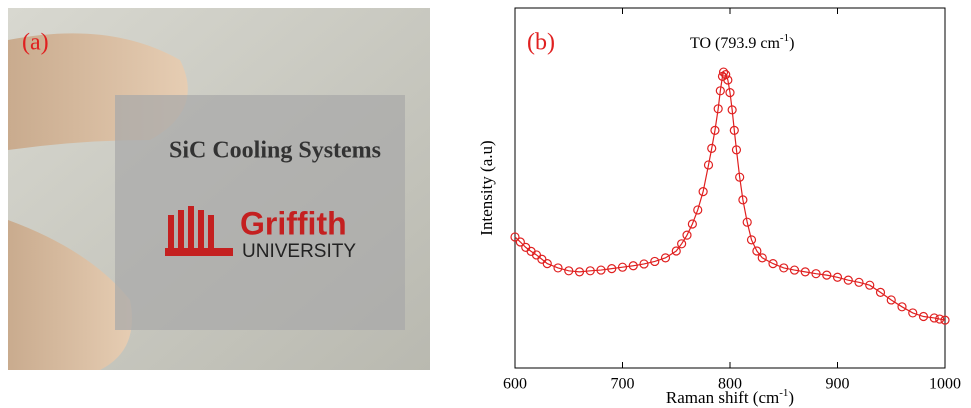 Image resolution: width=971 pixels, height=408 pixels. I want to click on logo-subtext: UNIVERSITY, so click(299, 251).